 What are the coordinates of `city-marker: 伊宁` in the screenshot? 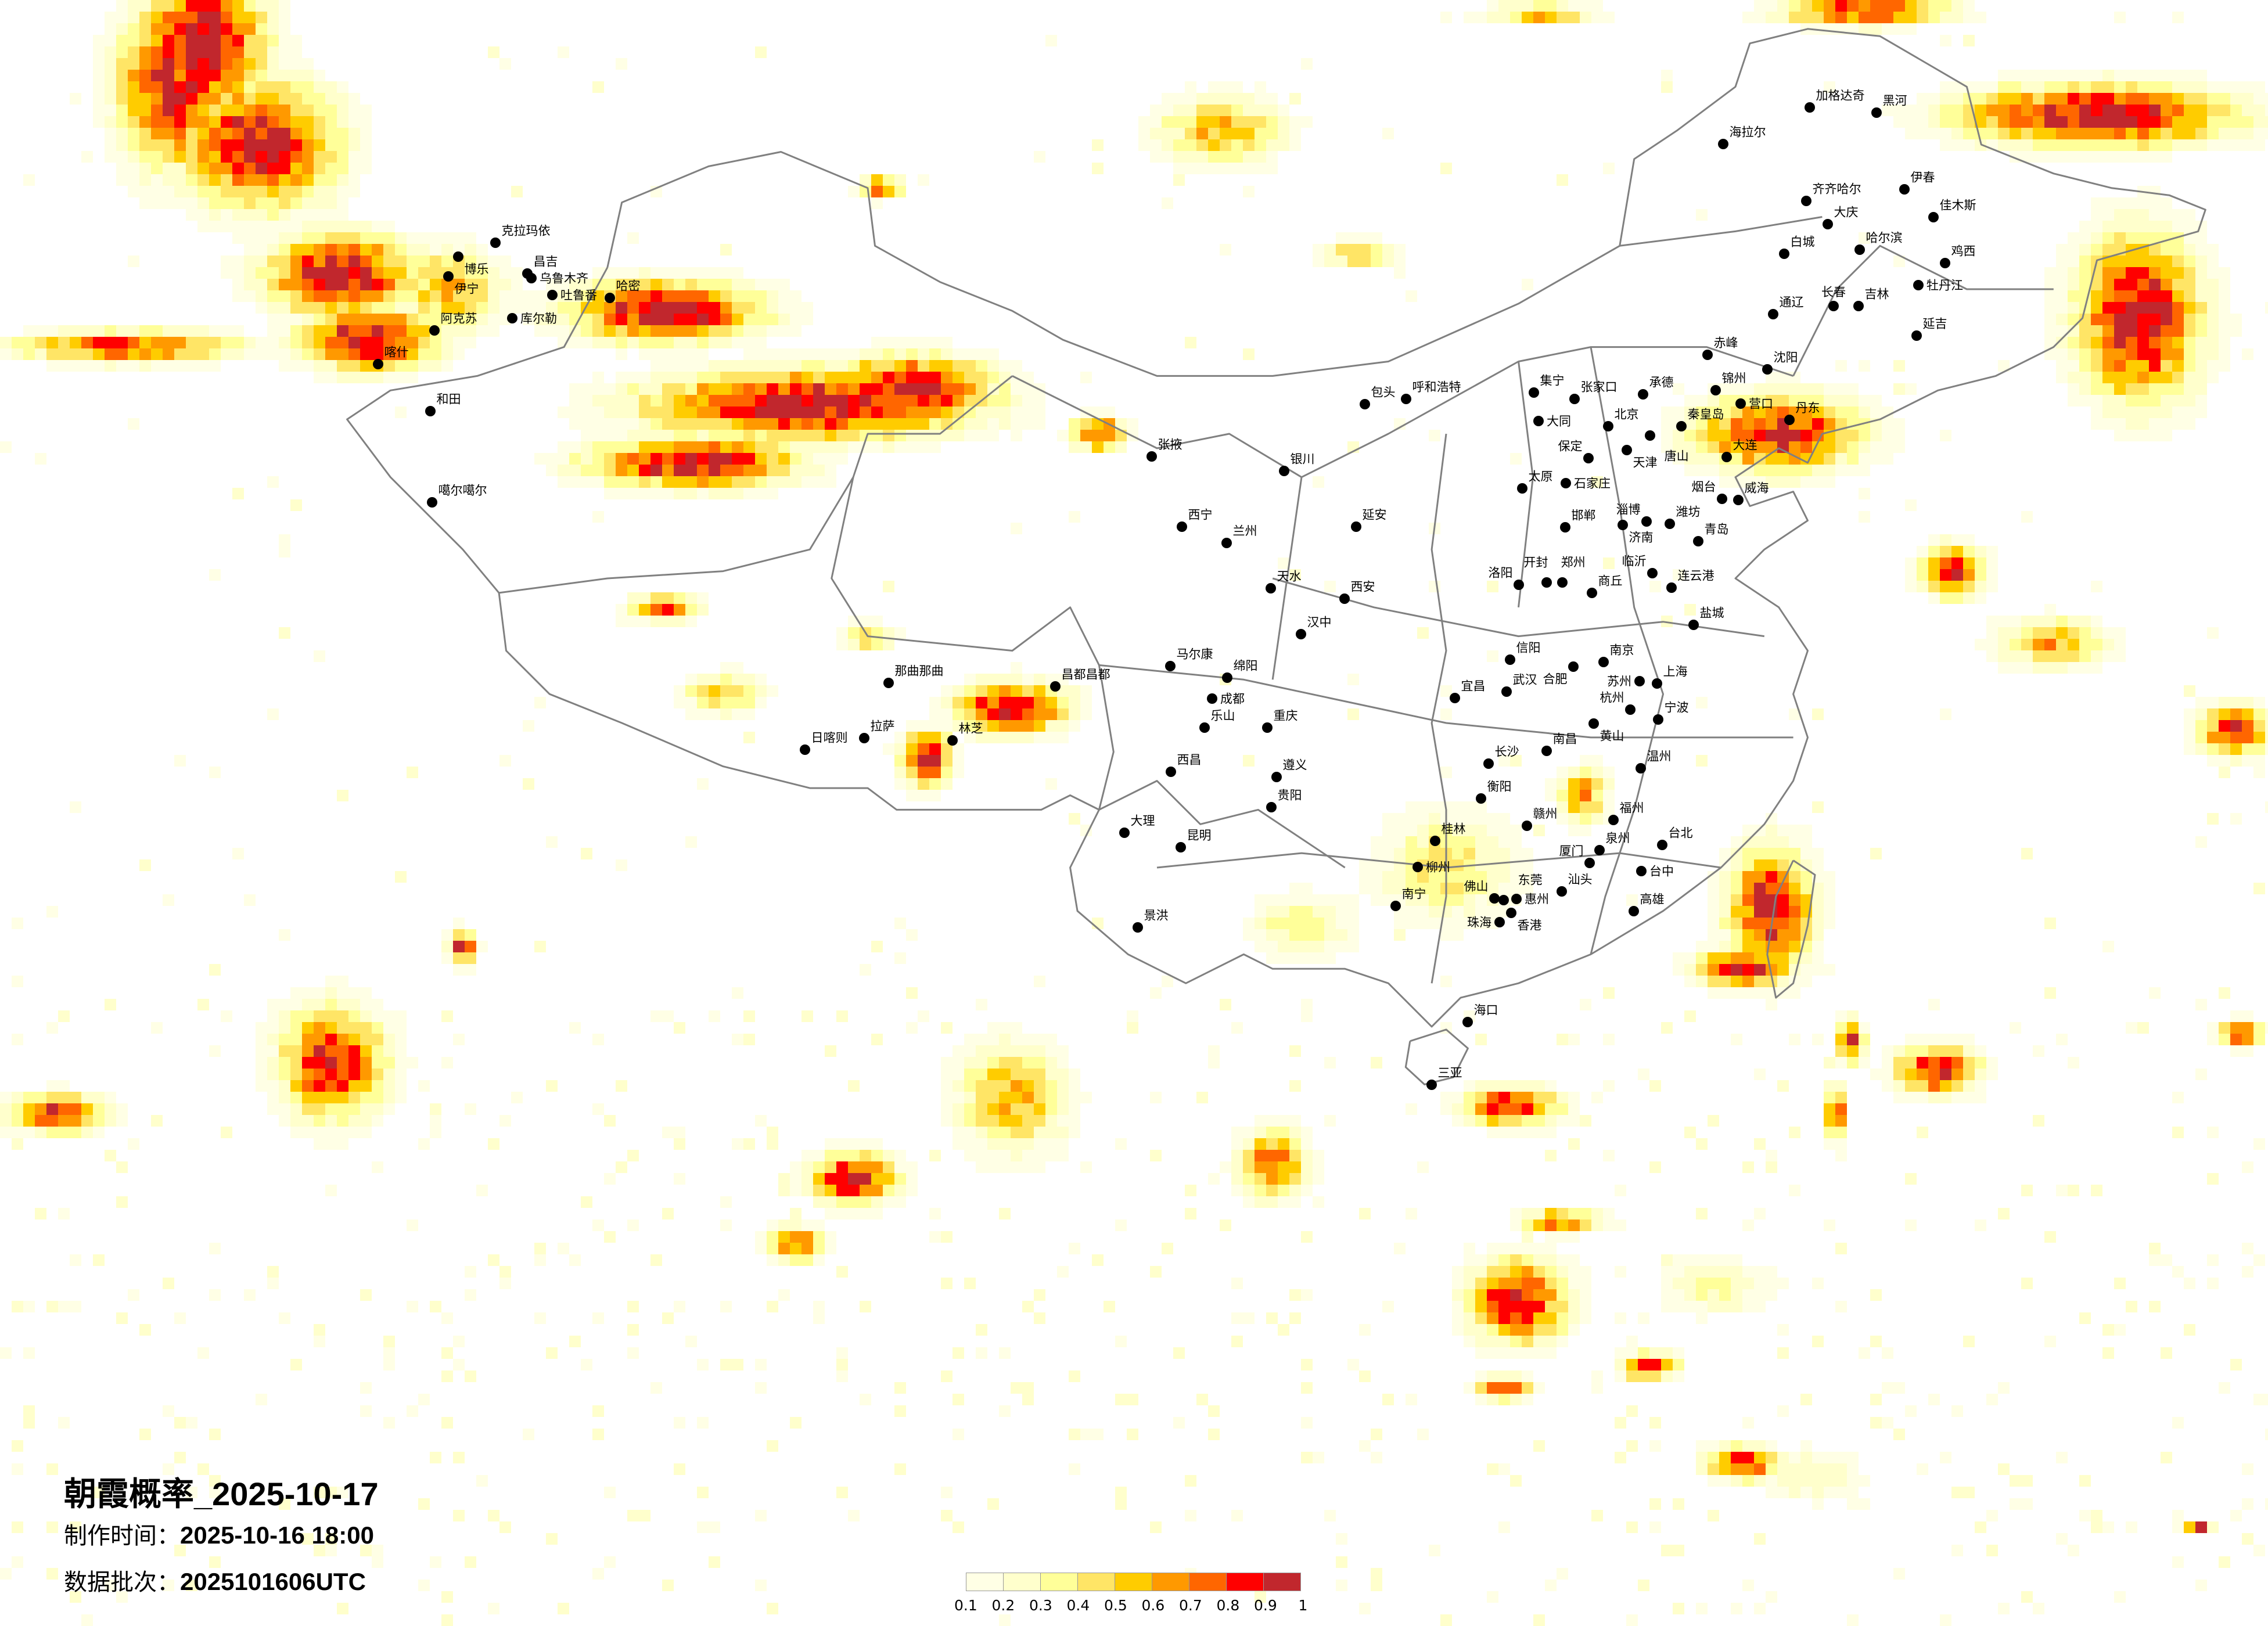 It's located at (461, 283).